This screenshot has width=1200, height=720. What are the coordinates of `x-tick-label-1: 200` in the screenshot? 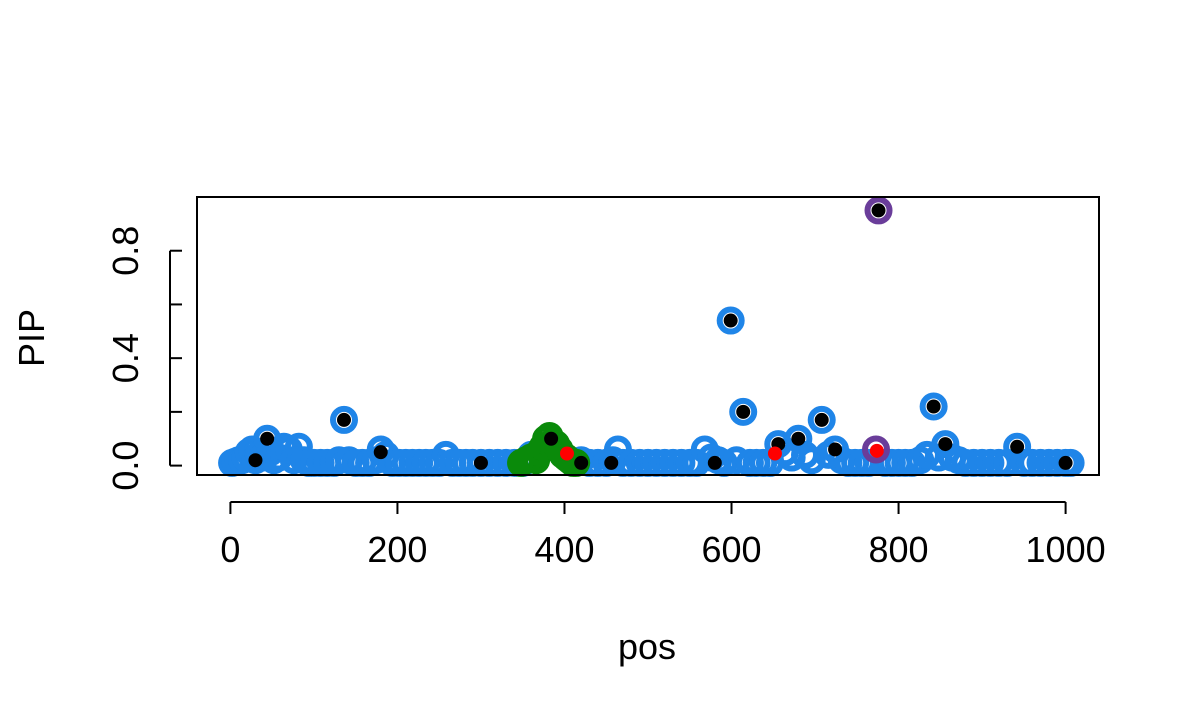 It's located at (397, 549).